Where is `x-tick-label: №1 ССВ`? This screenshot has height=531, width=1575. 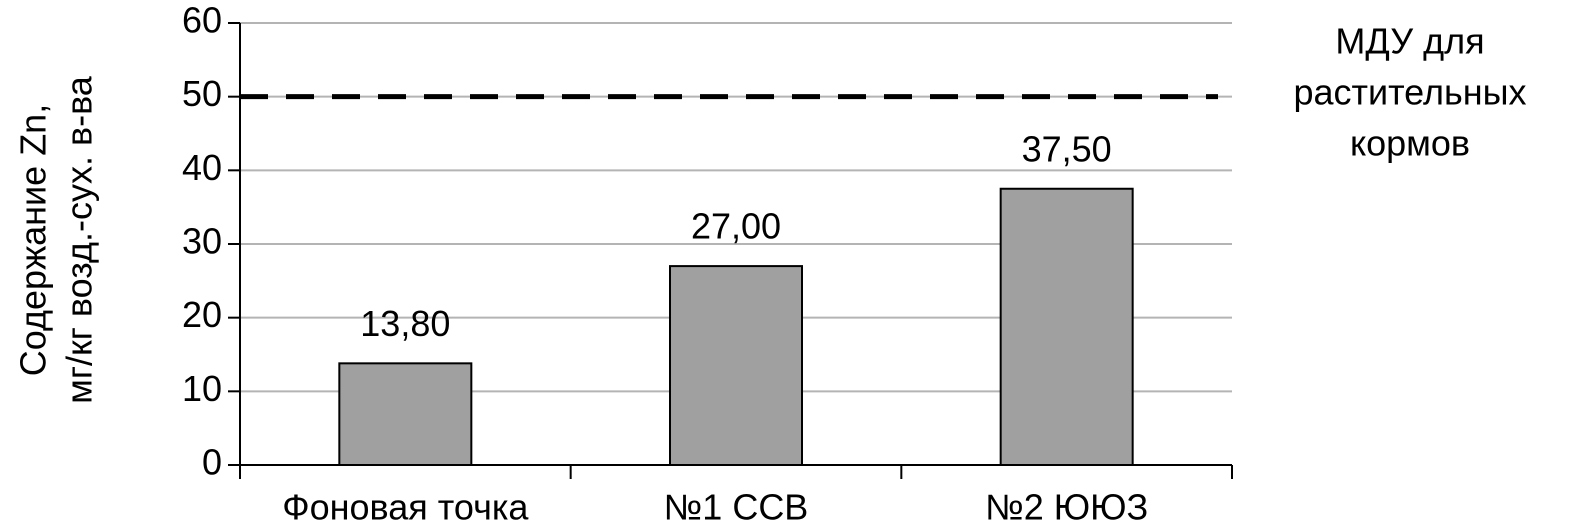
x-tick-label: №1 ССВ is located at coordinates (736, 507).